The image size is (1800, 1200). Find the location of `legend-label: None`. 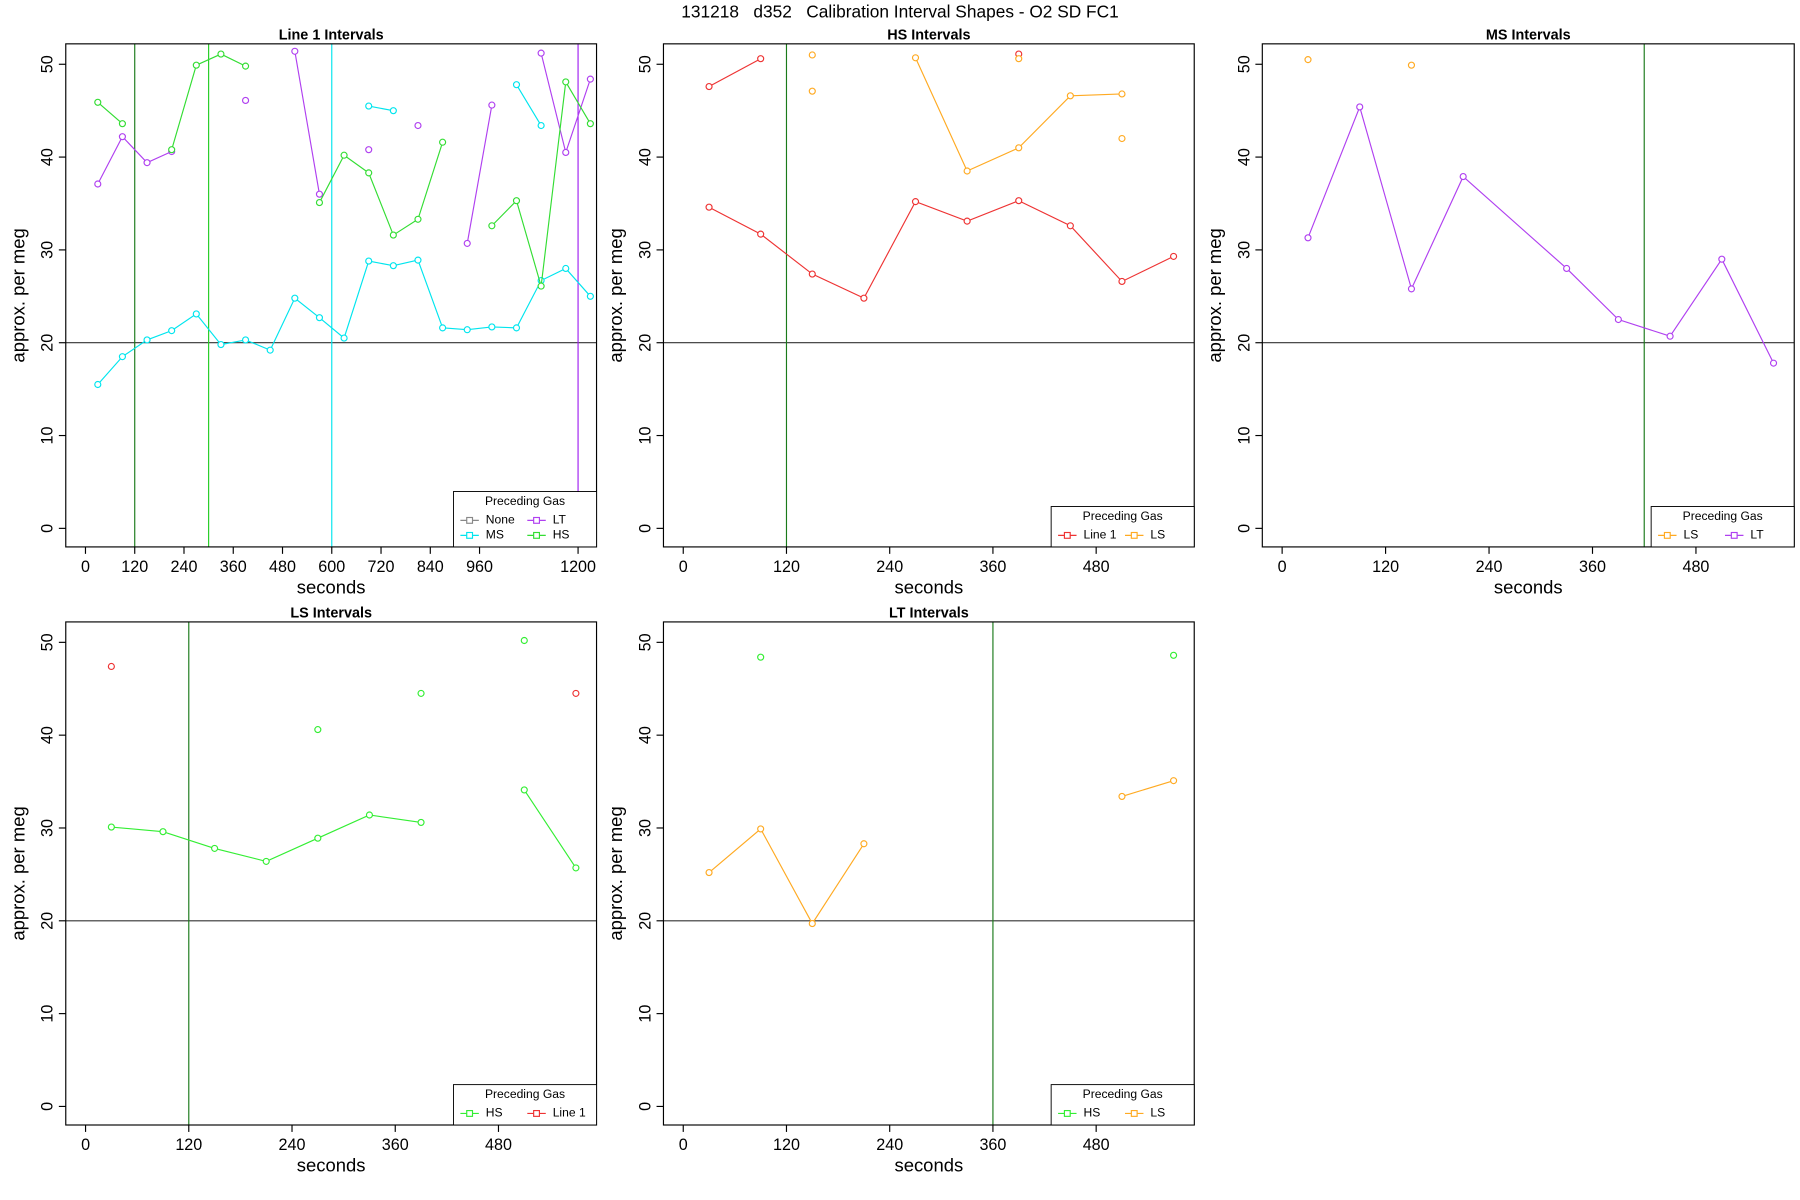

legend-label: None is located at coordinates (500, 520).